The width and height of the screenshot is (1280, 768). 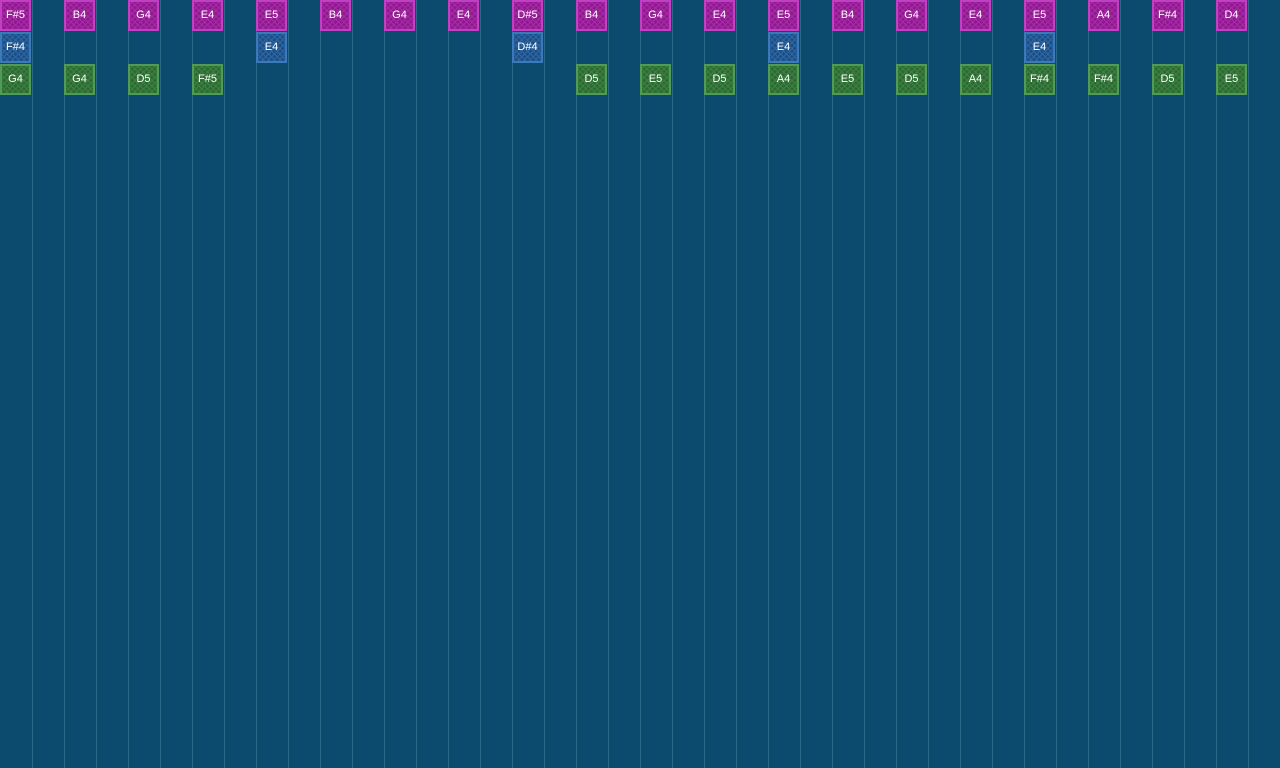 I want to click on note-label: D#5, so click(x=527, y=15).